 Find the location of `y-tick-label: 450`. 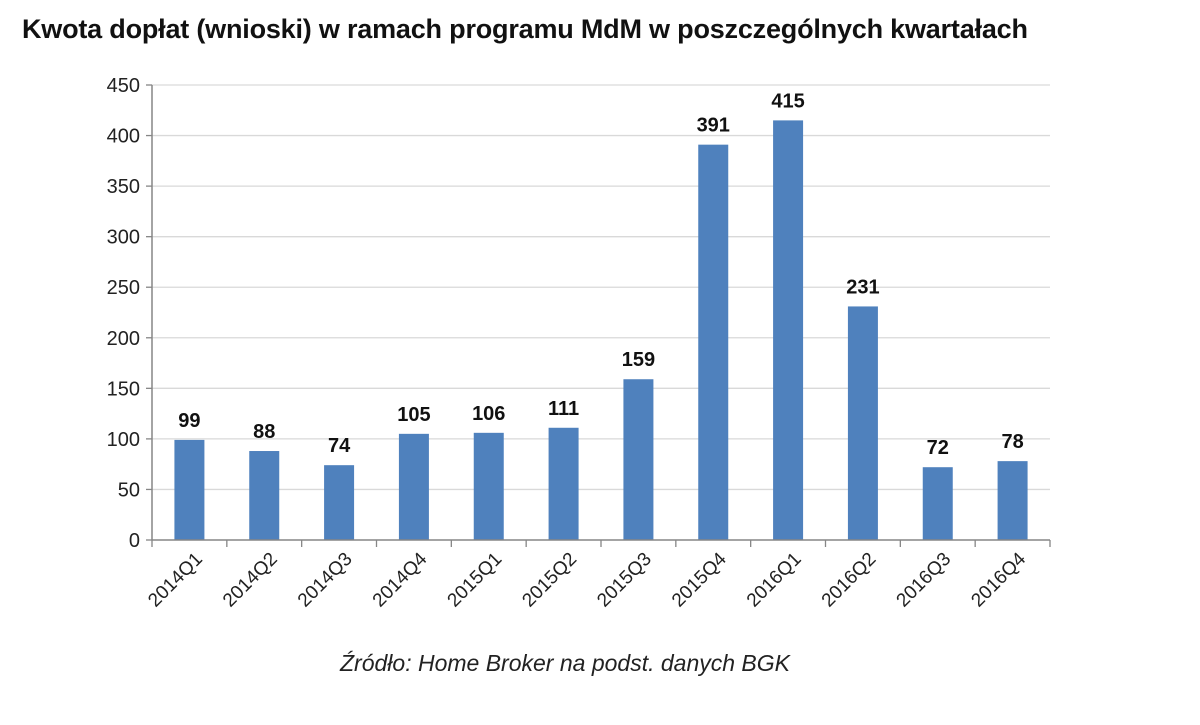

y-tick-label: 450 is located at coordinates (123, 86).